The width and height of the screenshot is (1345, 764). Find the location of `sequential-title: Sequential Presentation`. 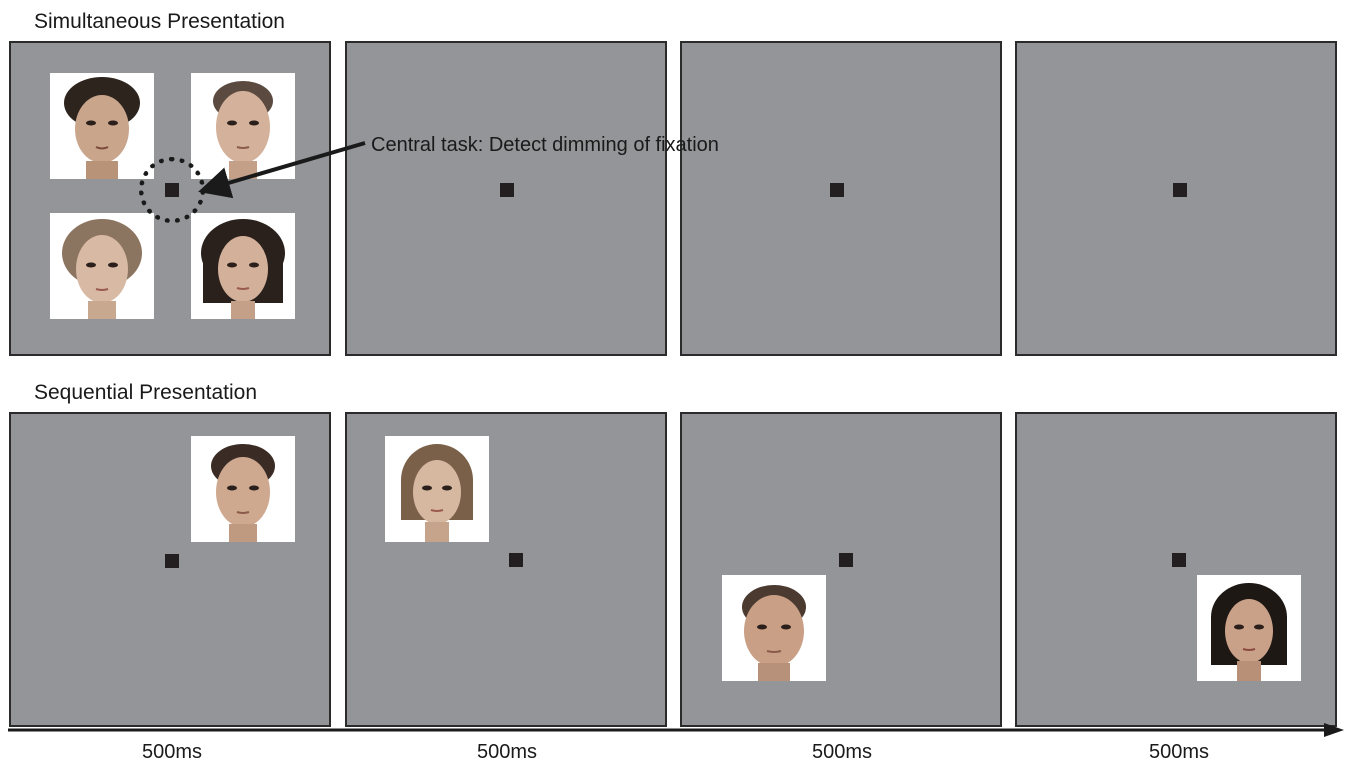

sequential-title: Sequential Presentation is located at coordinates (145, 392).